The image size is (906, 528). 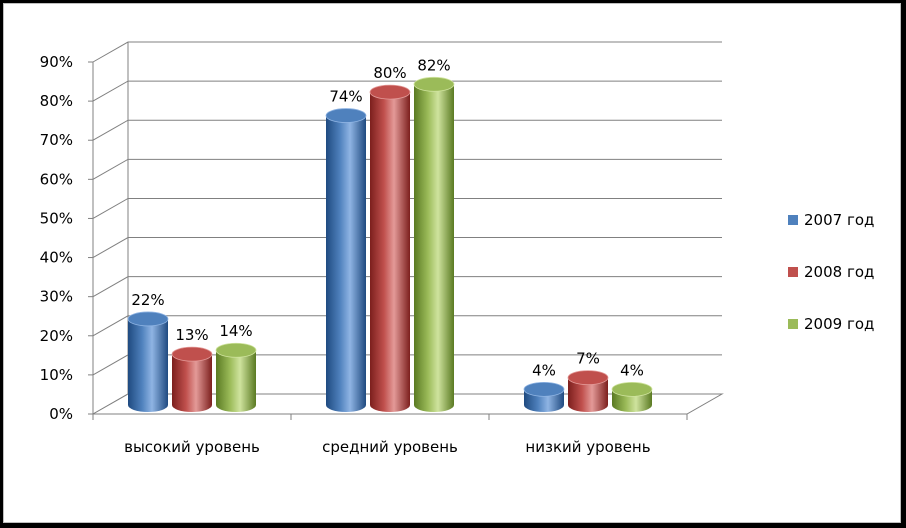 What do you see at coordinates (587, 447) in the screenshot?
I see `x-tick-label: низкий уровень` at bounding box center [587, 447].